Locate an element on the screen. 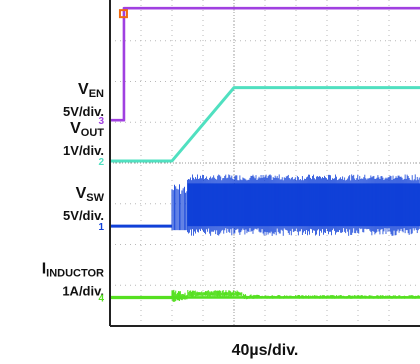  channel-label-subscript: OUT is located at coordinates (93, 133).